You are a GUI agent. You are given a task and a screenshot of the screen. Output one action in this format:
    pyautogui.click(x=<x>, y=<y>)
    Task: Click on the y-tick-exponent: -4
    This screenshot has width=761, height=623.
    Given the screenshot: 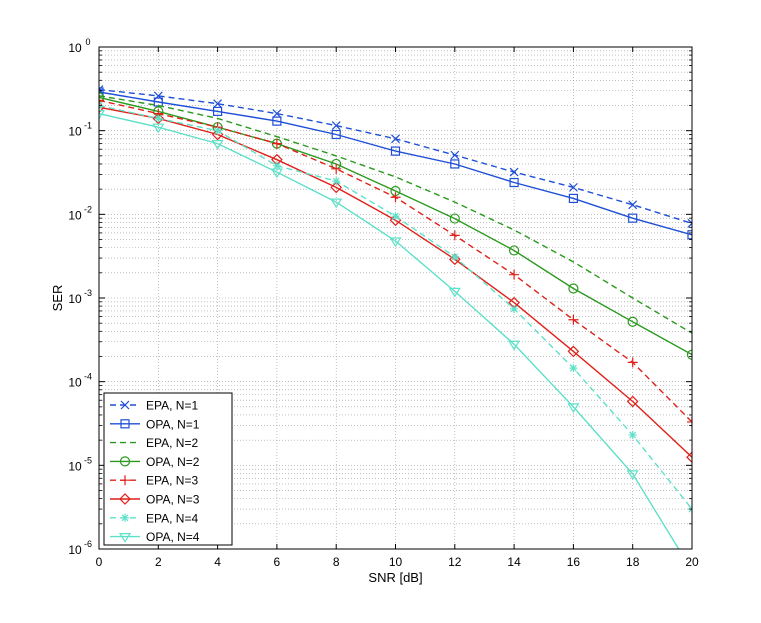 What is the action you would take?
    pyautogui.click(x=88, y=377)
    